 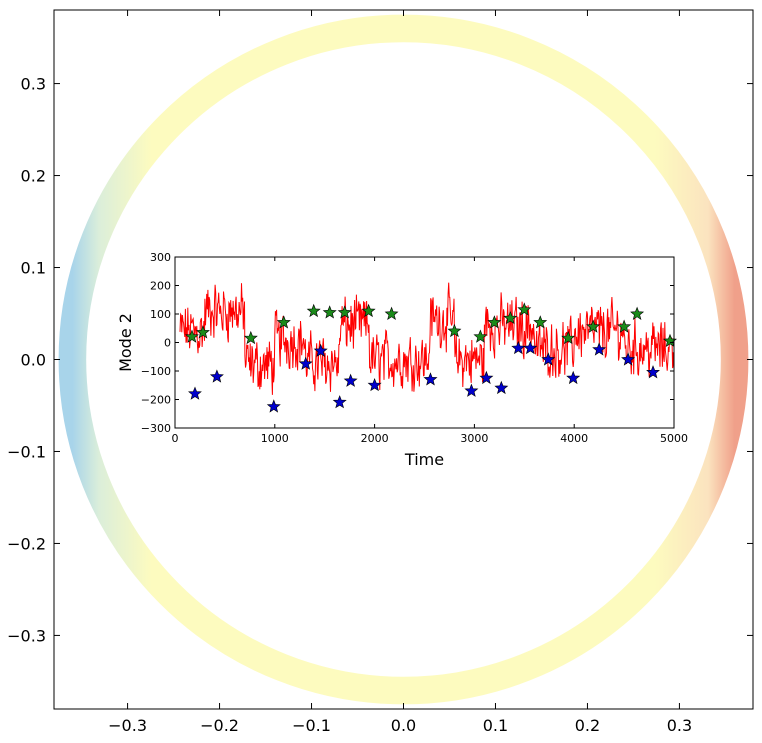 I want to click on y-tick-label: 0.3, so click(x=33, y=84).